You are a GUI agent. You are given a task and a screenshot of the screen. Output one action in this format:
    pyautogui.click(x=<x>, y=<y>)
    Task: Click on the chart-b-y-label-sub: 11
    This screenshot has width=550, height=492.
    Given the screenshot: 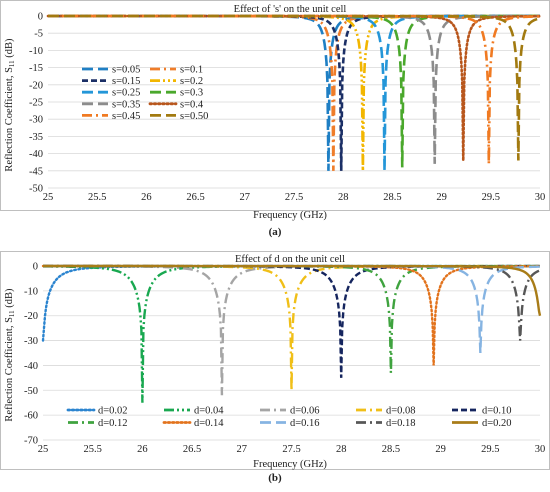 What is the action you would take?
    pyautogui.click(x=12, y=313)
    